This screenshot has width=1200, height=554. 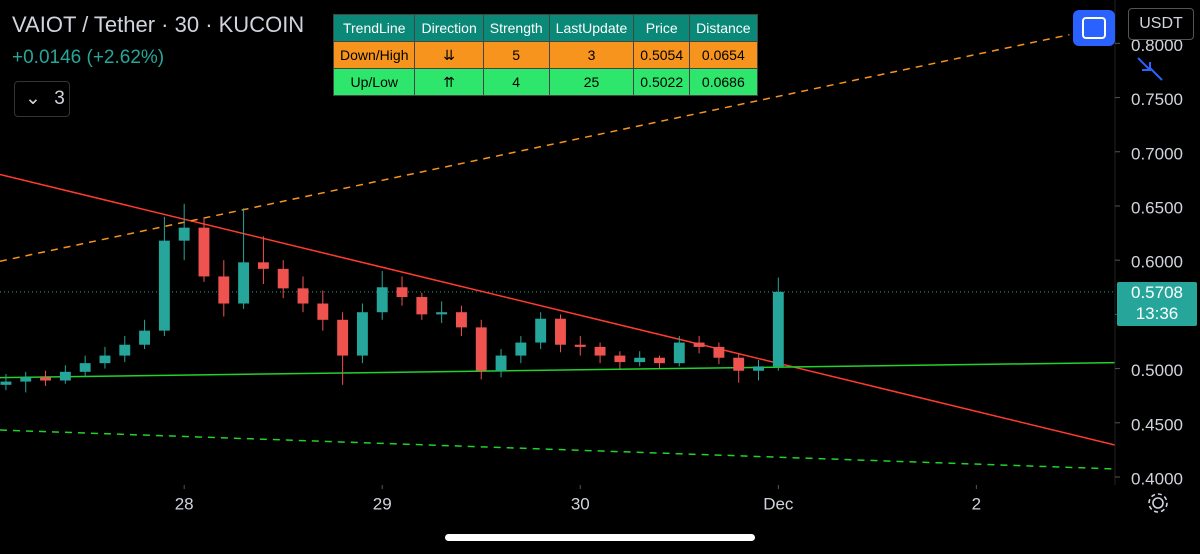 What do you see at coordinates (1150, 69) in the screenshot?
I see `collapse-icon` at bounding box center [1150, 69].